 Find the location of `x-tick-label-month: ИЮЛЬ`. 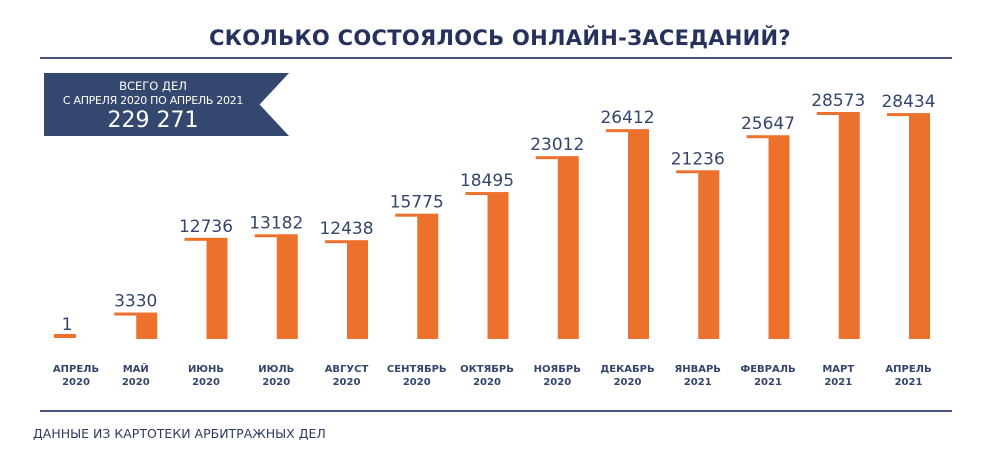

x-tick-label-month: ИЮЛЬ is located at coordinates (276, 369).